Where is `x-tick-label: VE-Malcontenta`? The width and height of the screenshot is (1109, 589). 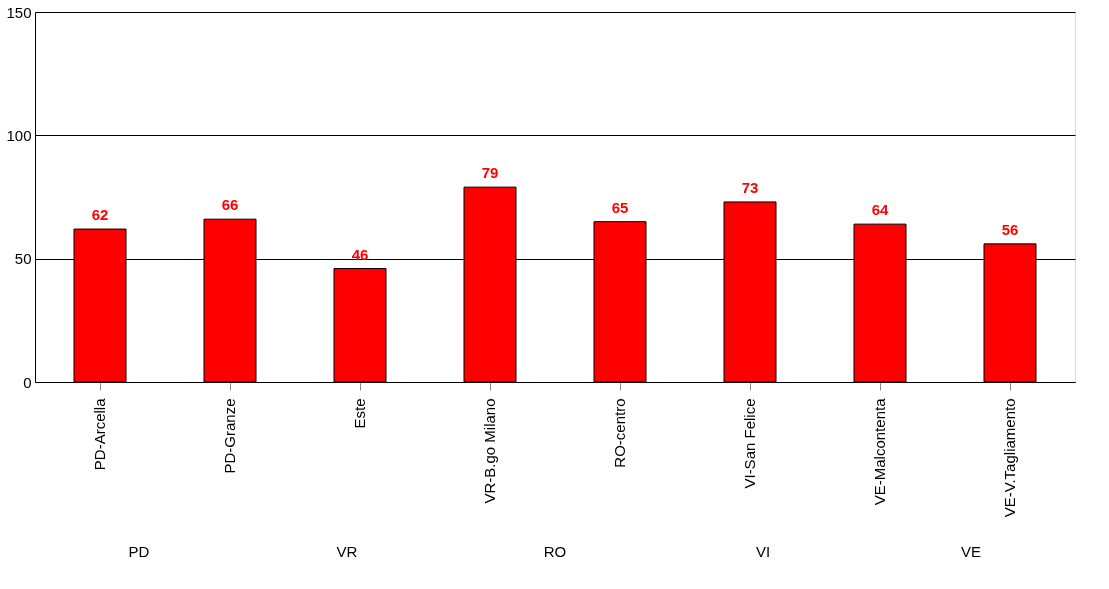 x-tick-label: VE-Malcontenta is located at coordinates (879, 451).